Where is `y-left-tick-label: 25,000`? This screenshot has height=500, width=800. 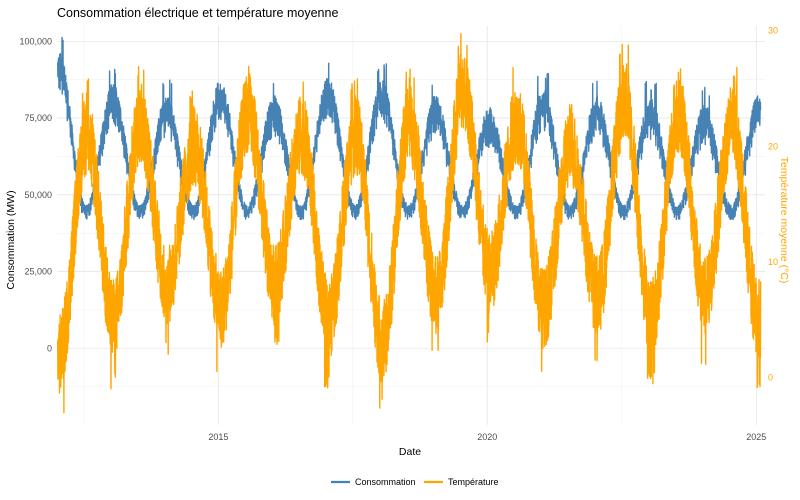
y-left-tick-label: 25,000 is located at coordinates (38, 272).